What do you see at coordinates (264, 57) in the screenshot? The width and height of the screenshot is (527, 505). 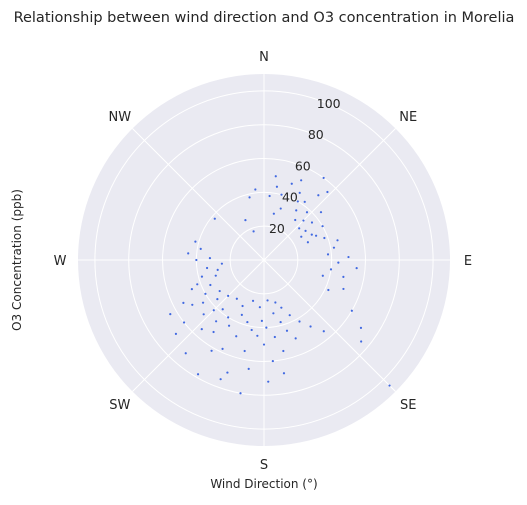 I see `direction-label-n: N` at bounding box center [264, 57].